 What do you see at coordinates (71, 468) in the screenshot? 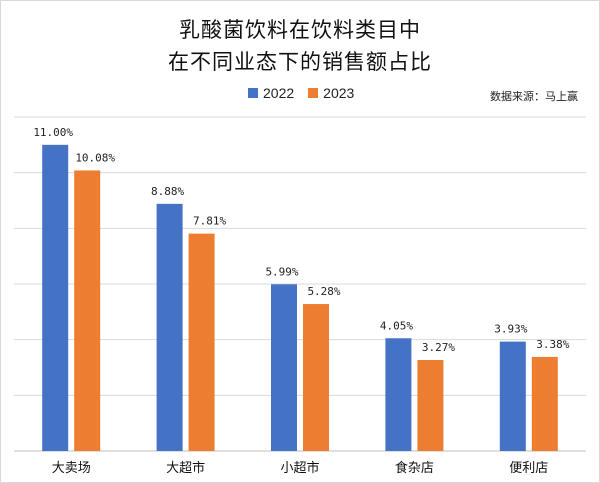
I see `x-tick-label: 大卖场` at bounding box center [71, 468].